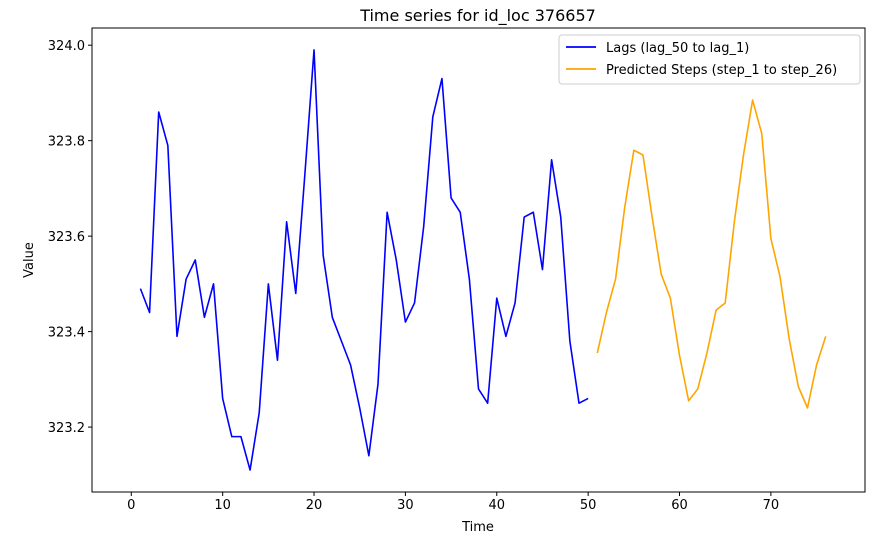  I want to click on chart-title: Time series for id_loc 376657, so click(477, 16).